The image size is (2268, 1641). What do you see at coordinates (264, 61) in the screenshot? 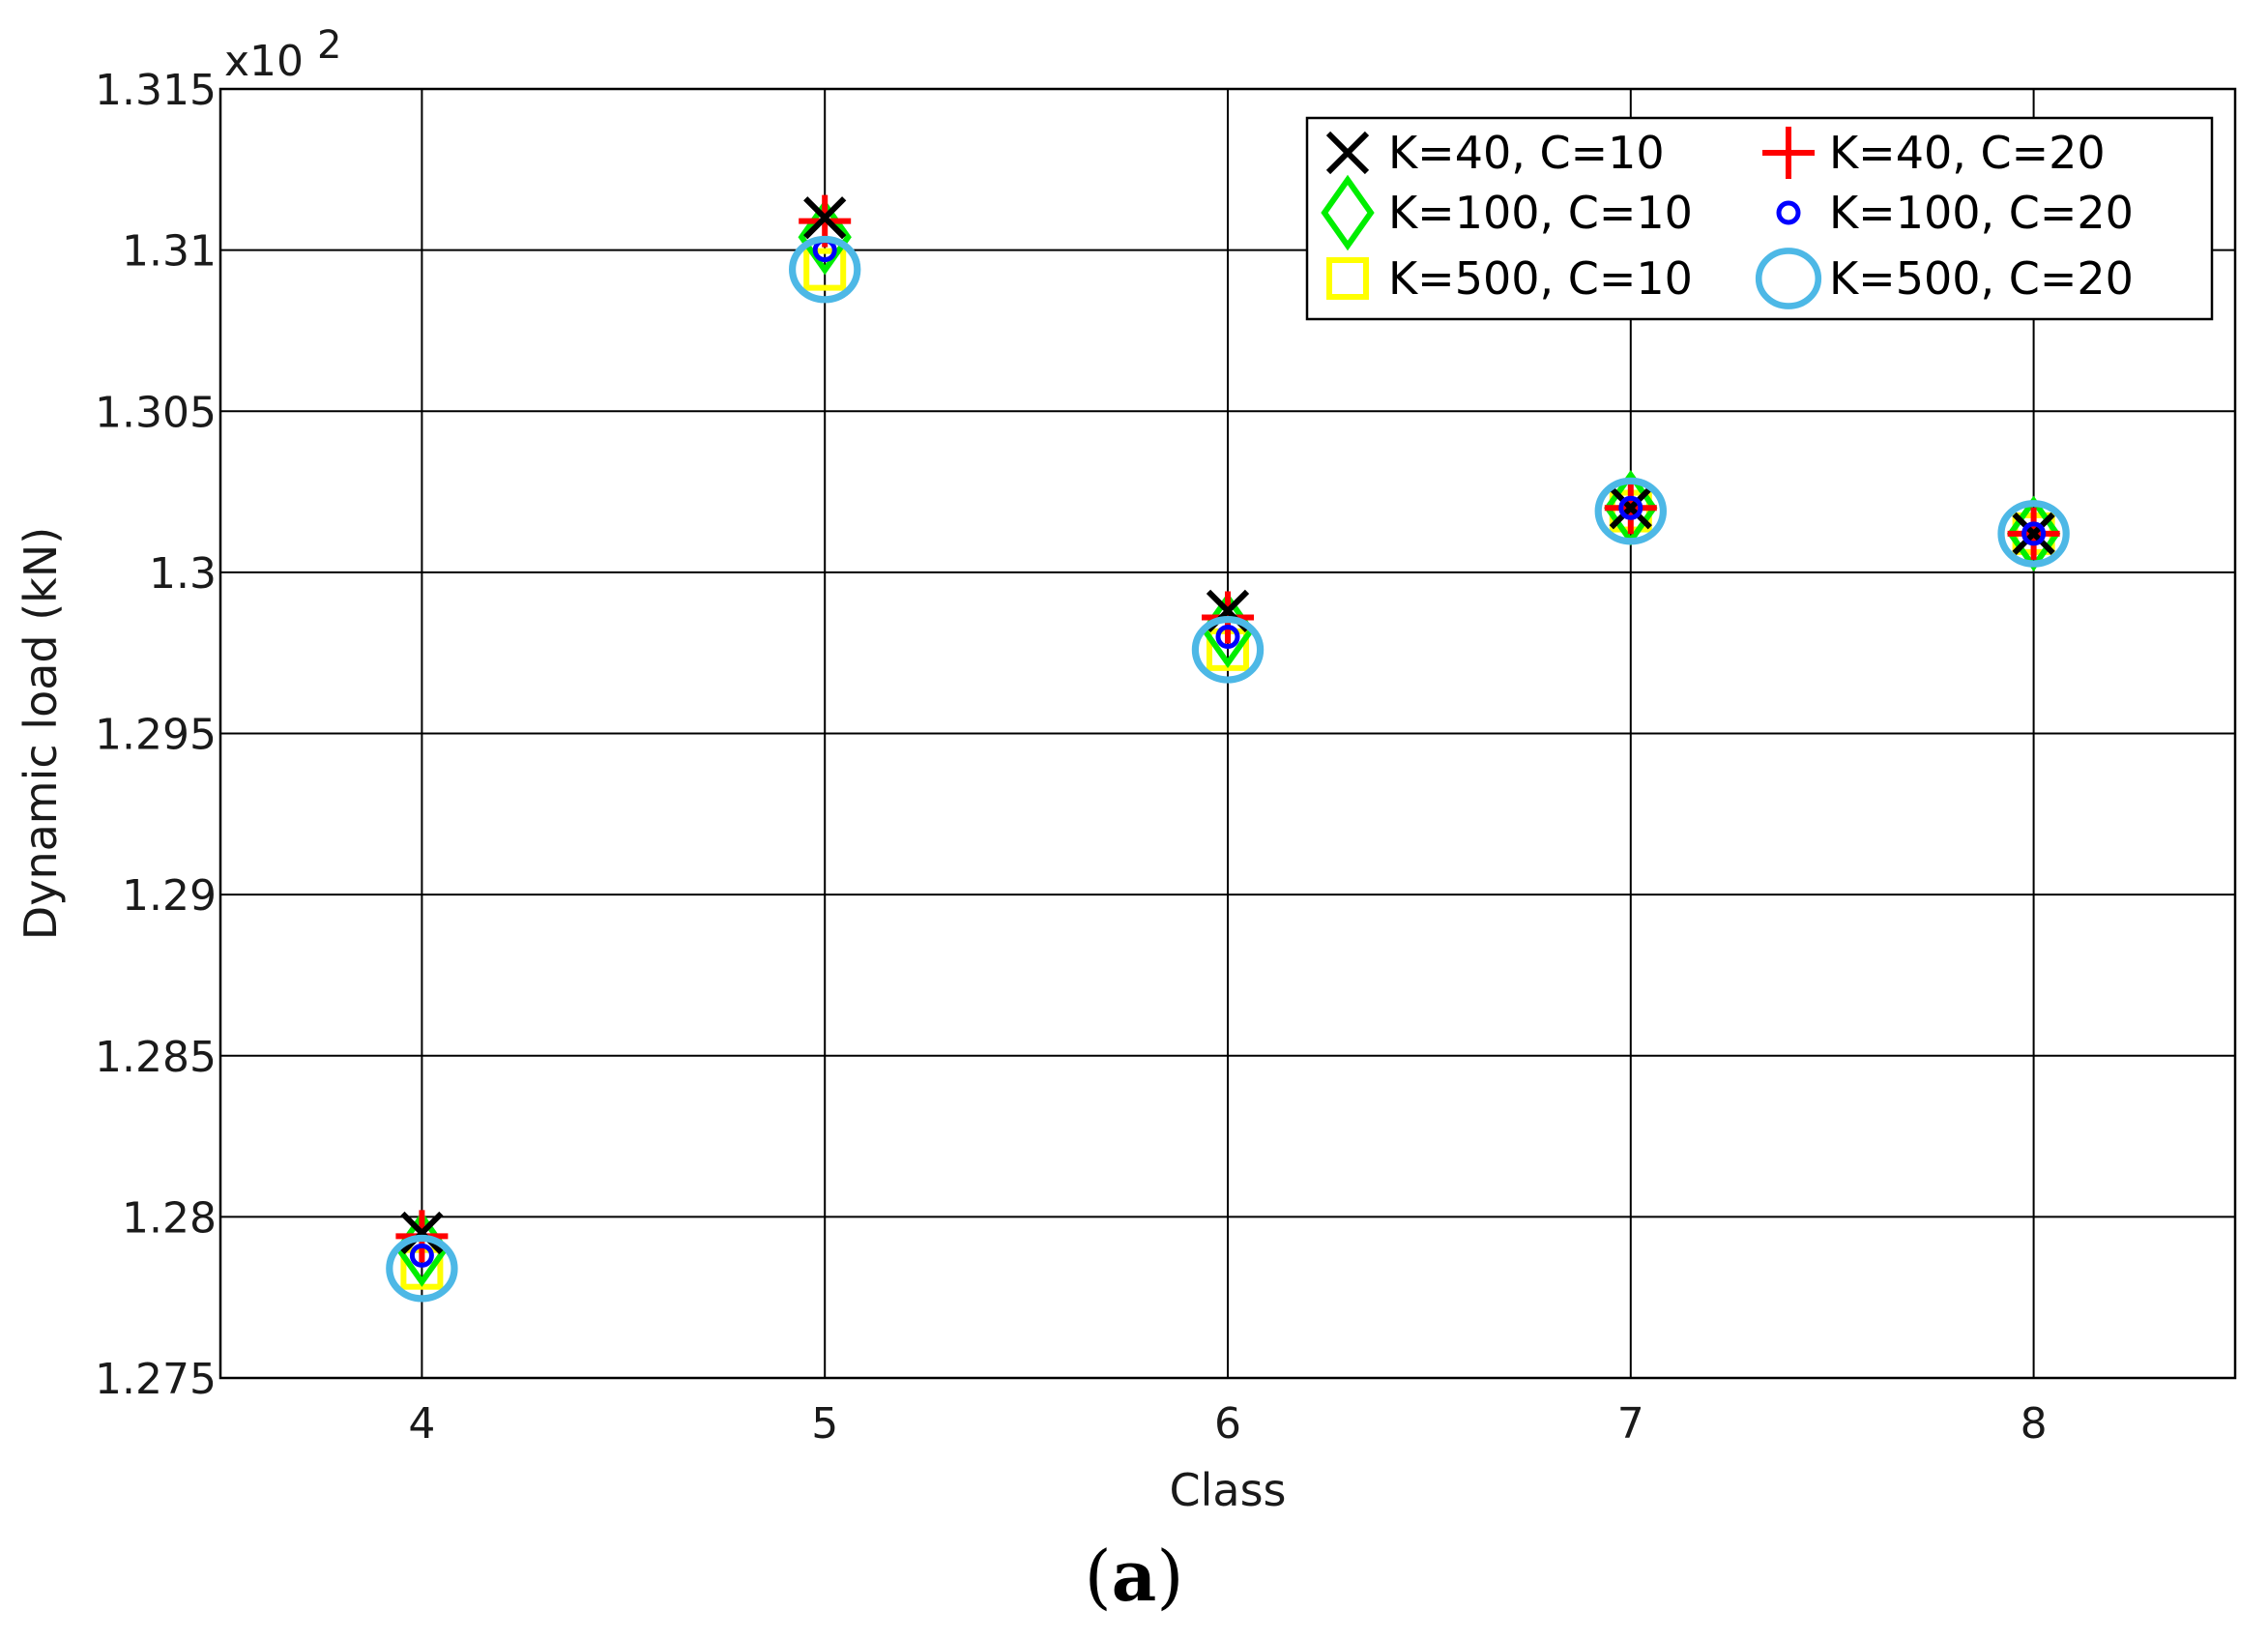
I see `y-axis-multiplier-base: x10` at bounding box center [264, 61].